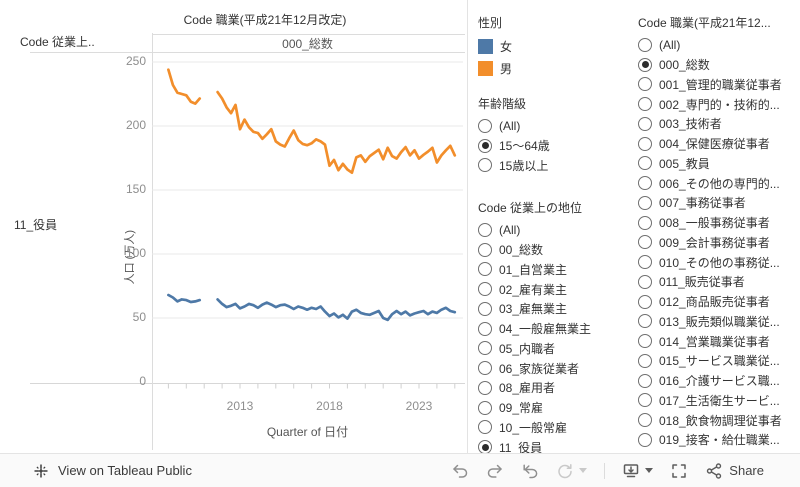  I want to click on radio-option: 008_一般事務従事者, so click(718, 223).